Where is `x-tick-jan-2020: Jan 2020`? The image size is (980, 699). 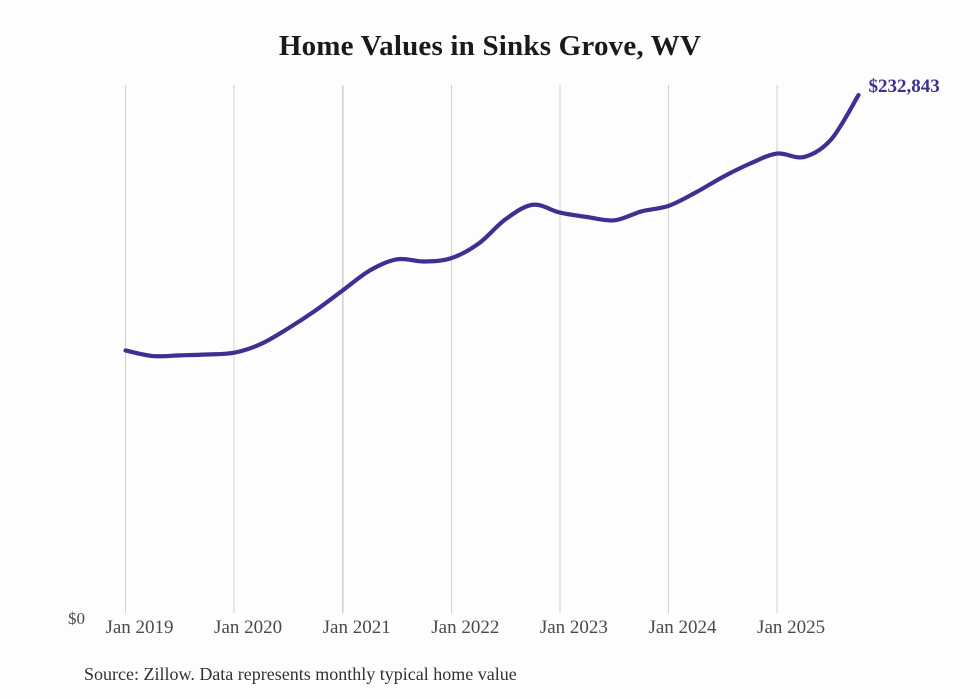 x-tick-jan-2020: Jan 2020 is located at coordinates (248, 627).